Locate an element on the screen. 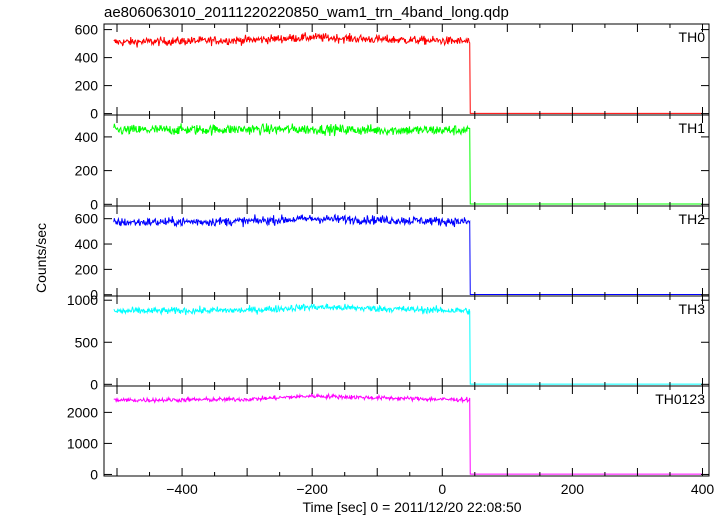  x-tick-label: 400 is located at coordinates (703, 489).